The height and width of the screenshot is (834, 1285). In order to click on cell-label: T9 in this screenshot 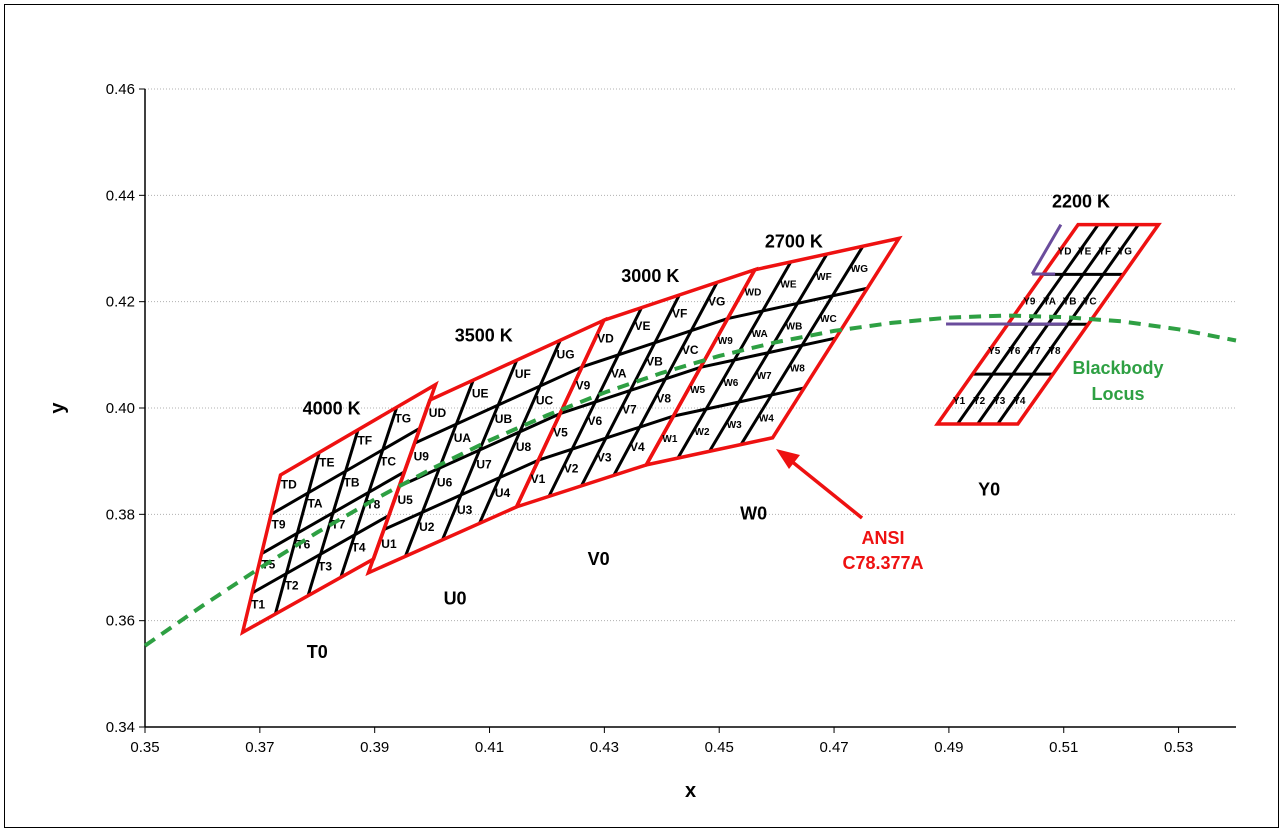, I will do `click(279, 525)`.